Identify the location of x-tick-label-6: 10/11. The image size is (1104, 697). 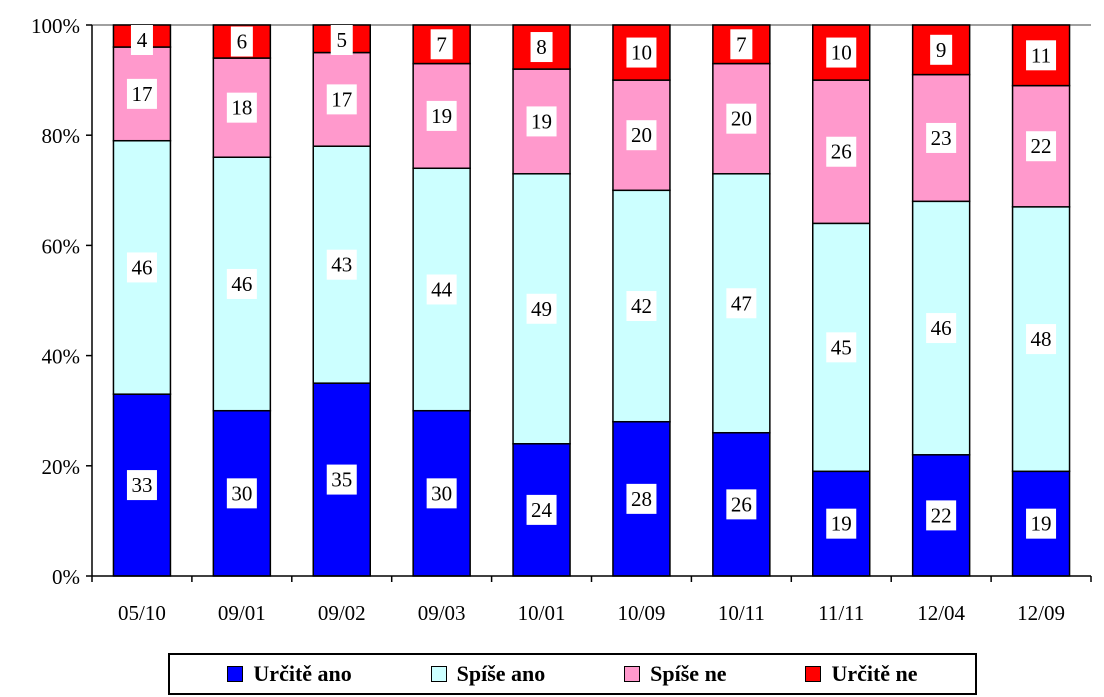
(741, 613).